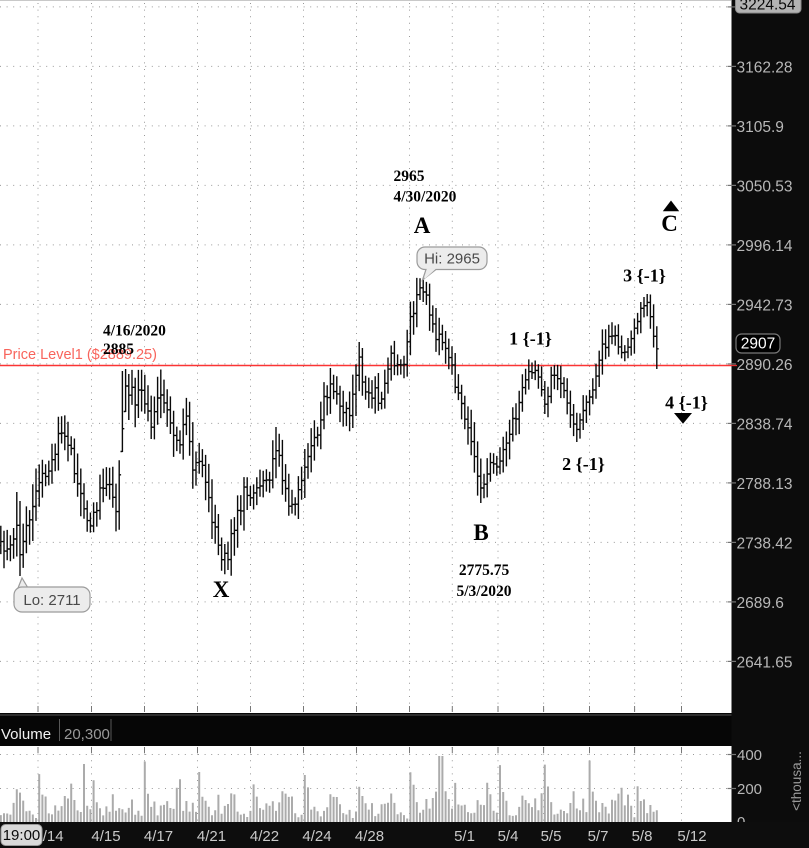 The height and width of the screenshot is (848, 809). What do you see at coordinates (80, 355) in the screenshot?
I see `svg-text: Price Level1 ($2889.25)` at bounding box center [80, 355].